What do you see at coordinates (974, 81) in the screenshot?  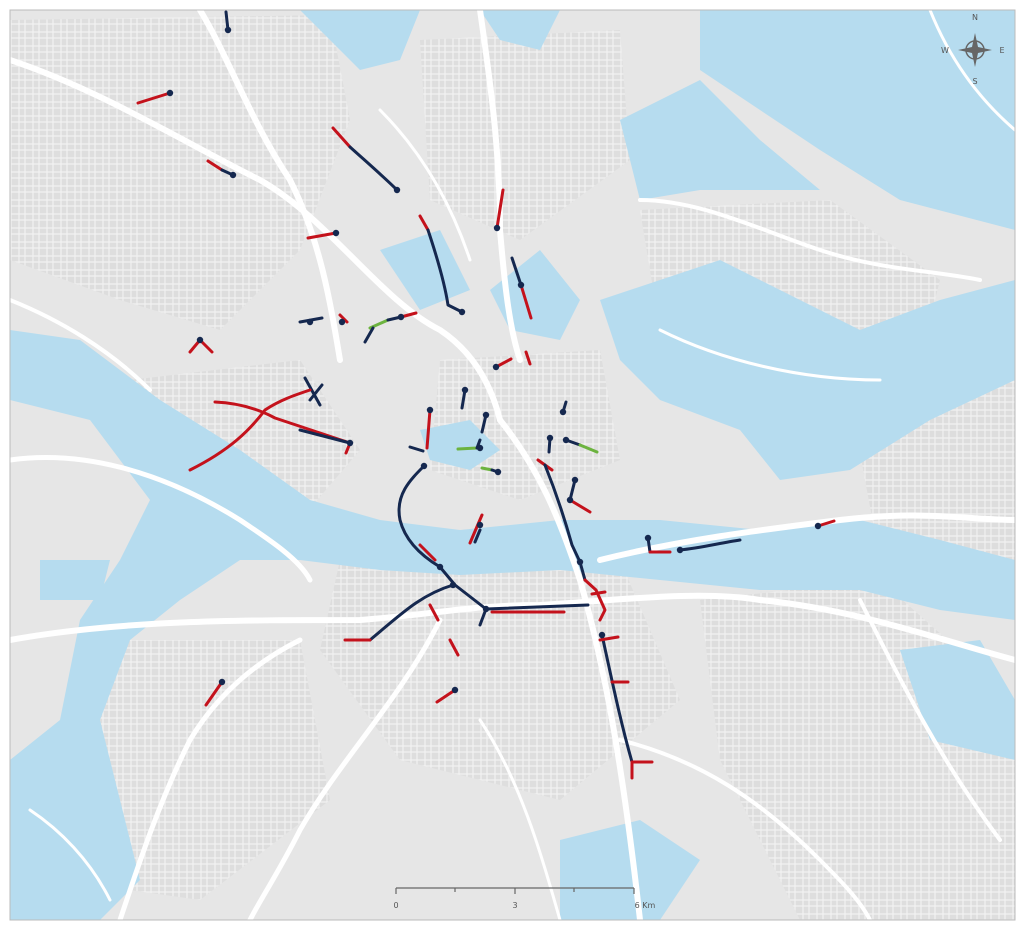 I see `compass-south: S` at bounding box center [974, 81].